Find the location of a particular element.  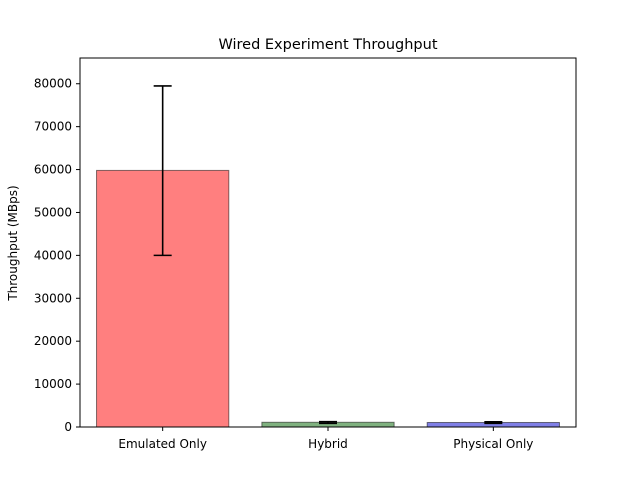

chart-title: Wired Experiment Throughput is located at coordinates (327, 45).